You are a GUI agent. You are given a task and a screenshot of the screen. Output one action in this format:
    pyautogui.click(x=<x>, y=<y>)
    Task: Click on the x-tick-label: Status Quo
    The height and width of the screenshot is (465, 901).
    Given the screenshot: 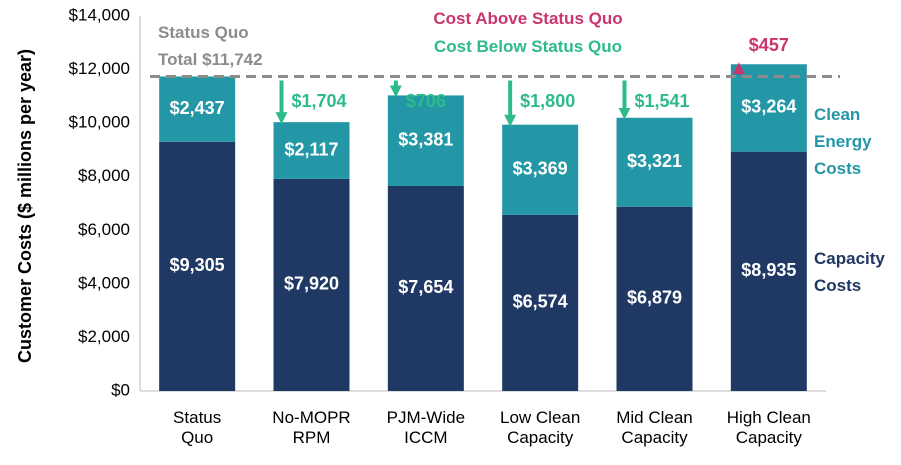 What is the action you would take?
    pyautogui.click(x=197, y=428)
    